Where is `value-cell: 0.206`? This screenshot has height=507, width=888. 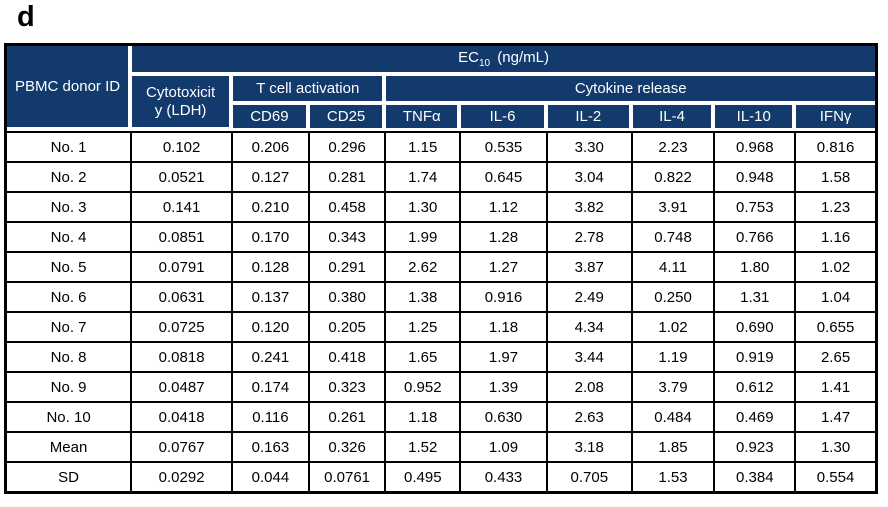 value-cell: 0.206 is located at coordinates (271, 146).